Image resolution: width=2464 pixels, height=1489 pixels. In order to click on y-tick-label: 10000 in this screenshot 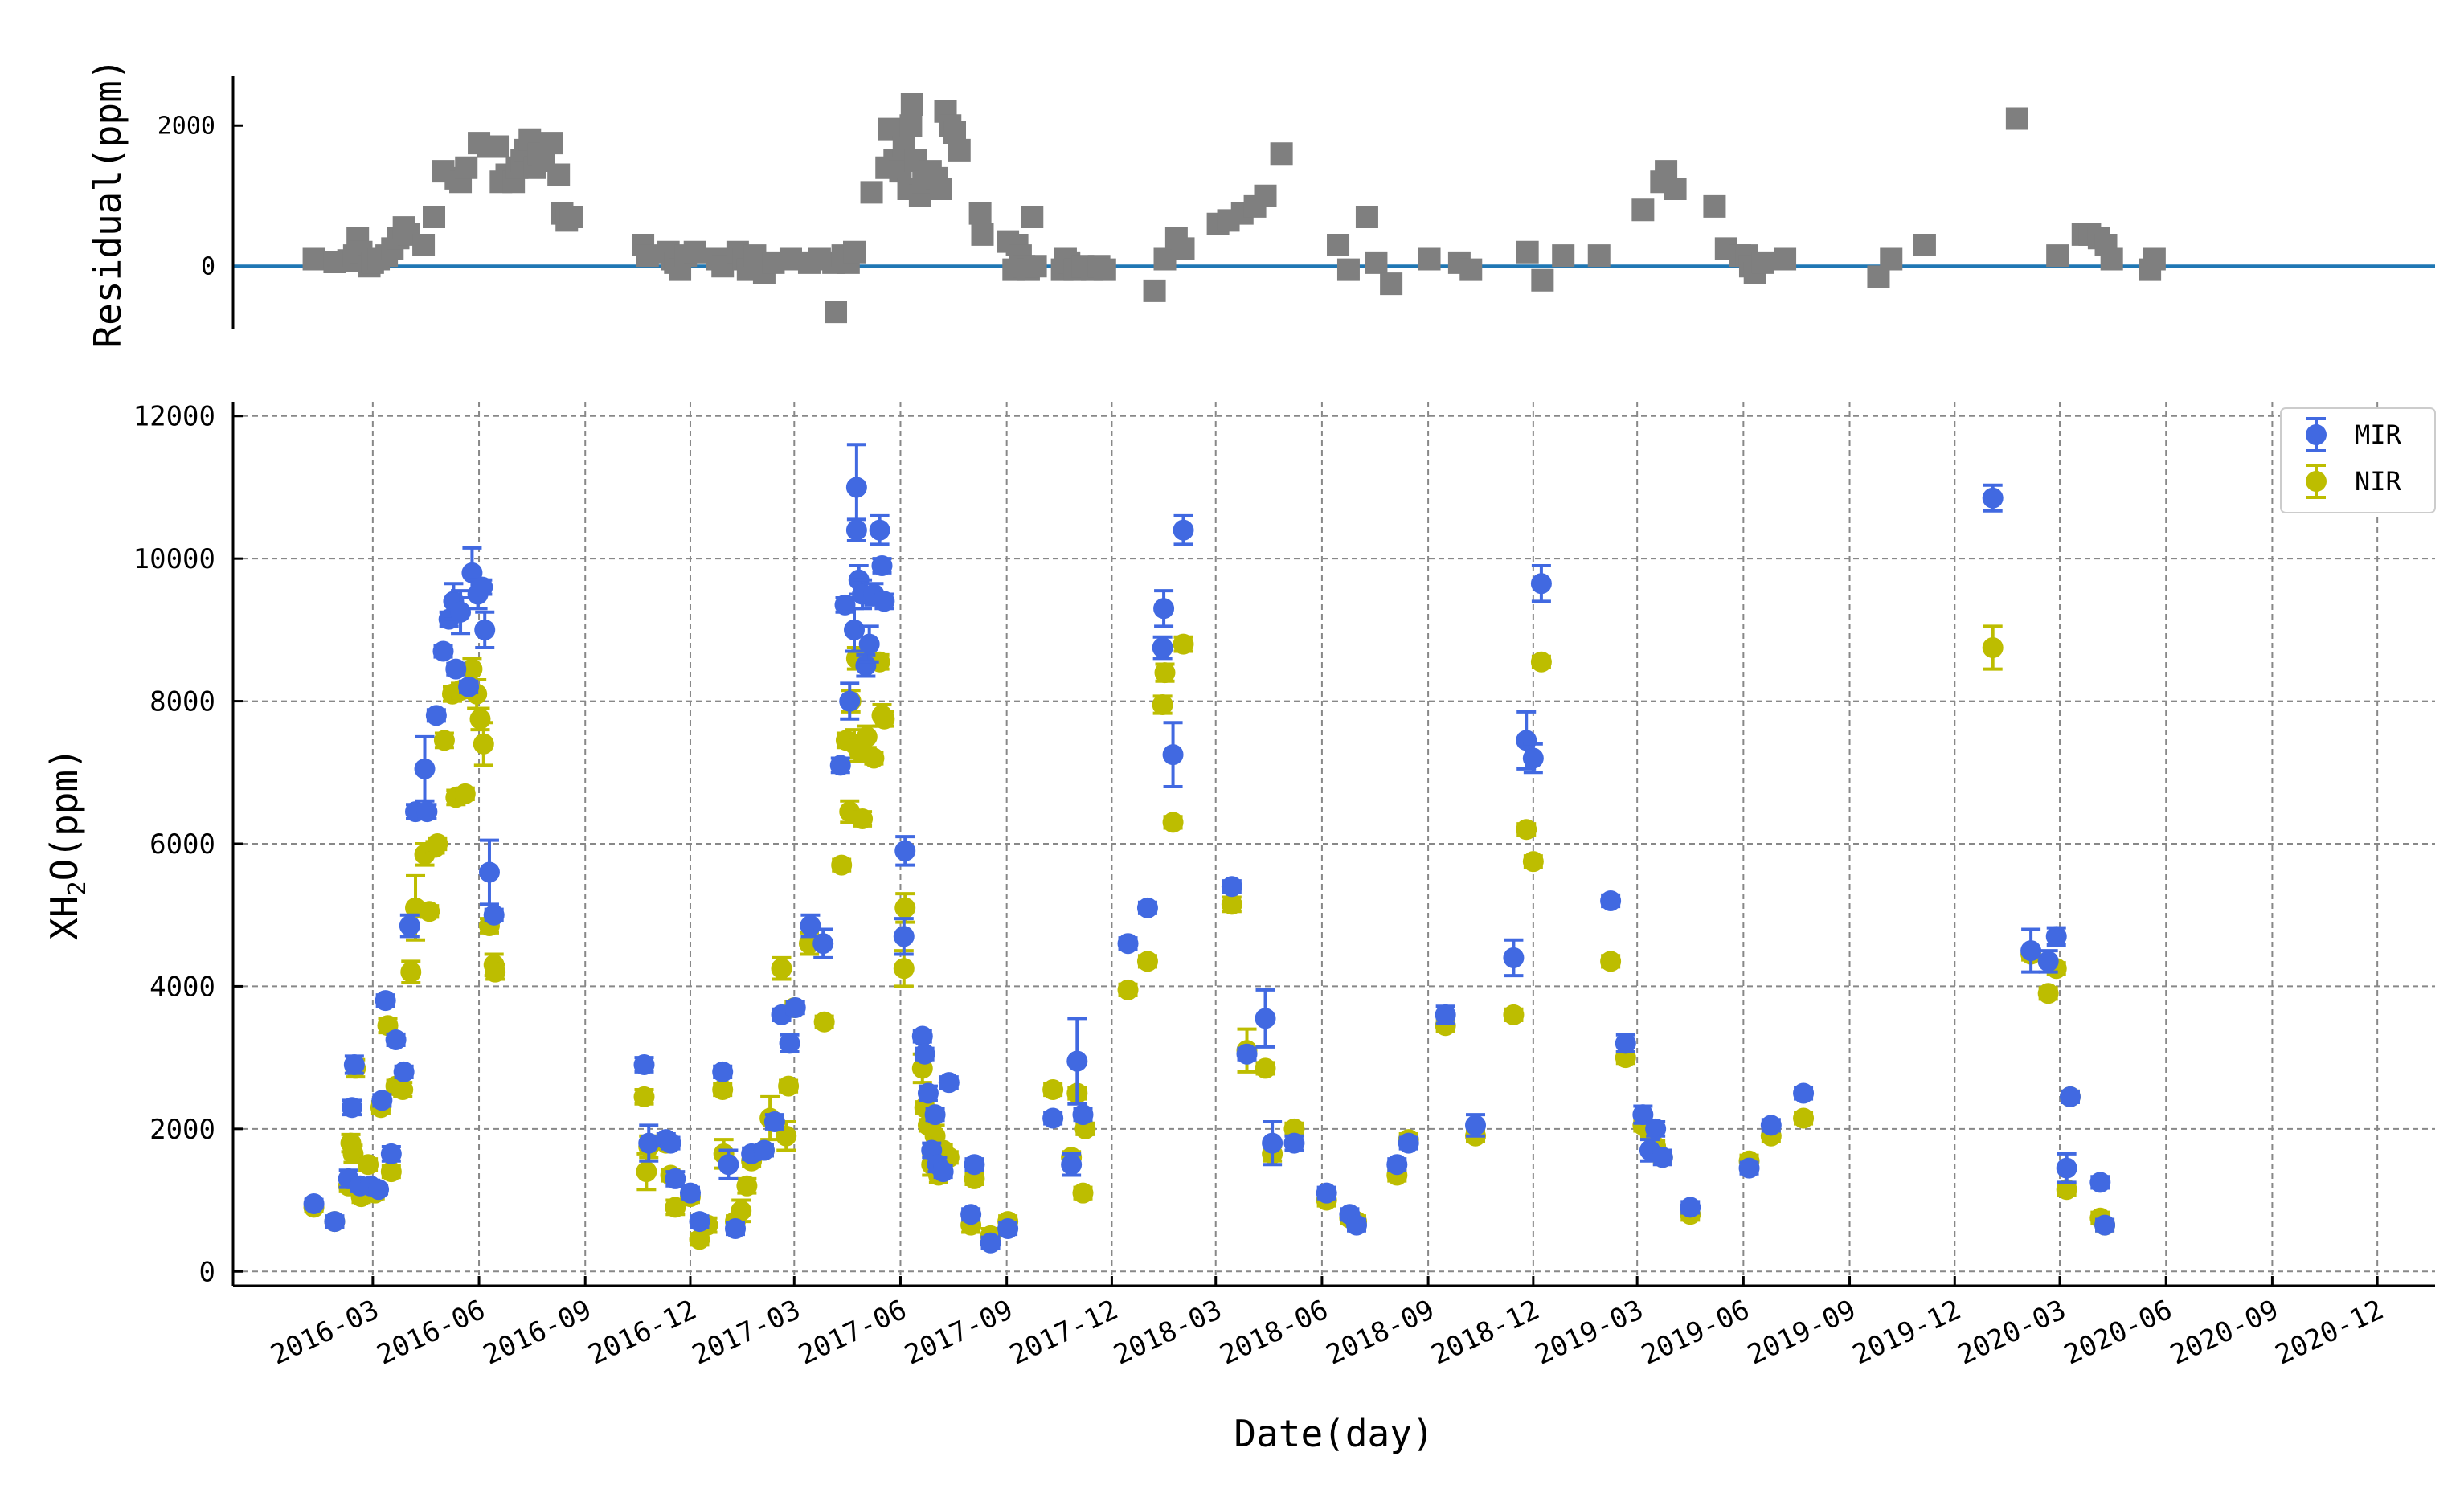, I will do `click(174, 559)`.